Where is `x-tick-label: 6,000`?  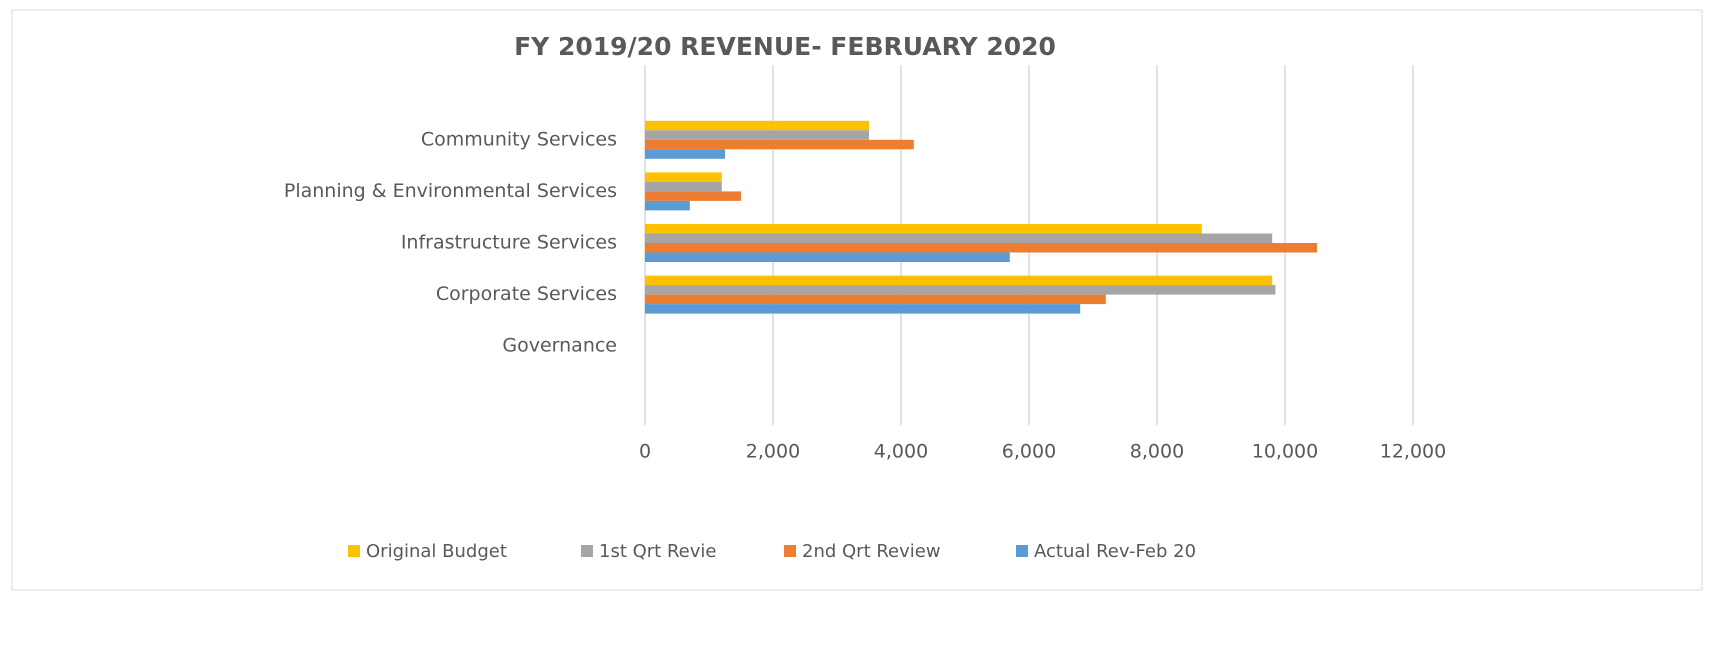
x-tick-label: 6,000 is located at coordinates (1029, 452).